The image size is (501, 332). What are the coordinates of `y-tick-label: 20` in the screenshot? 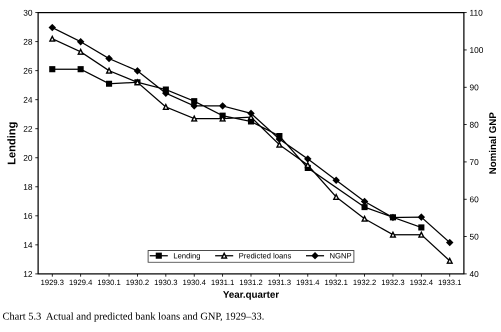 It's located at (28, 157).